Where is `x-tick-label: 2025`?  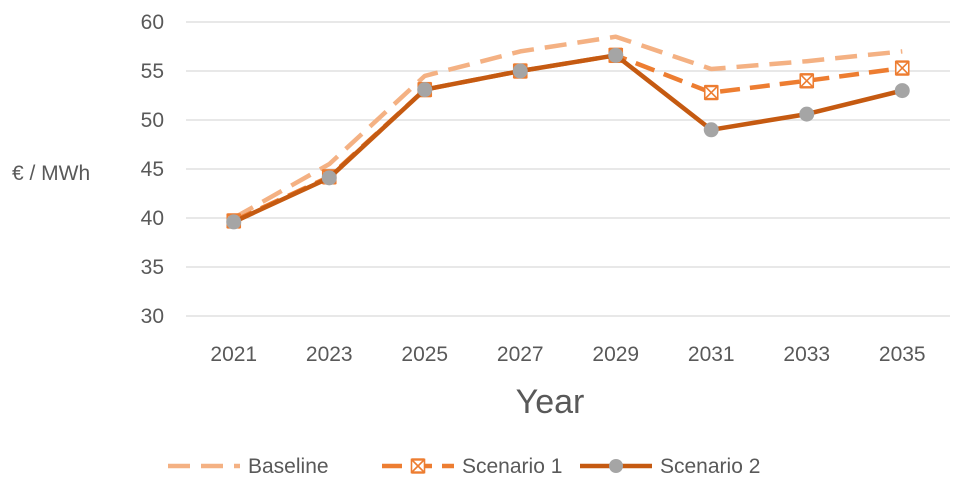 x-tick-label: 2025 is located at coordinates (424, 354).